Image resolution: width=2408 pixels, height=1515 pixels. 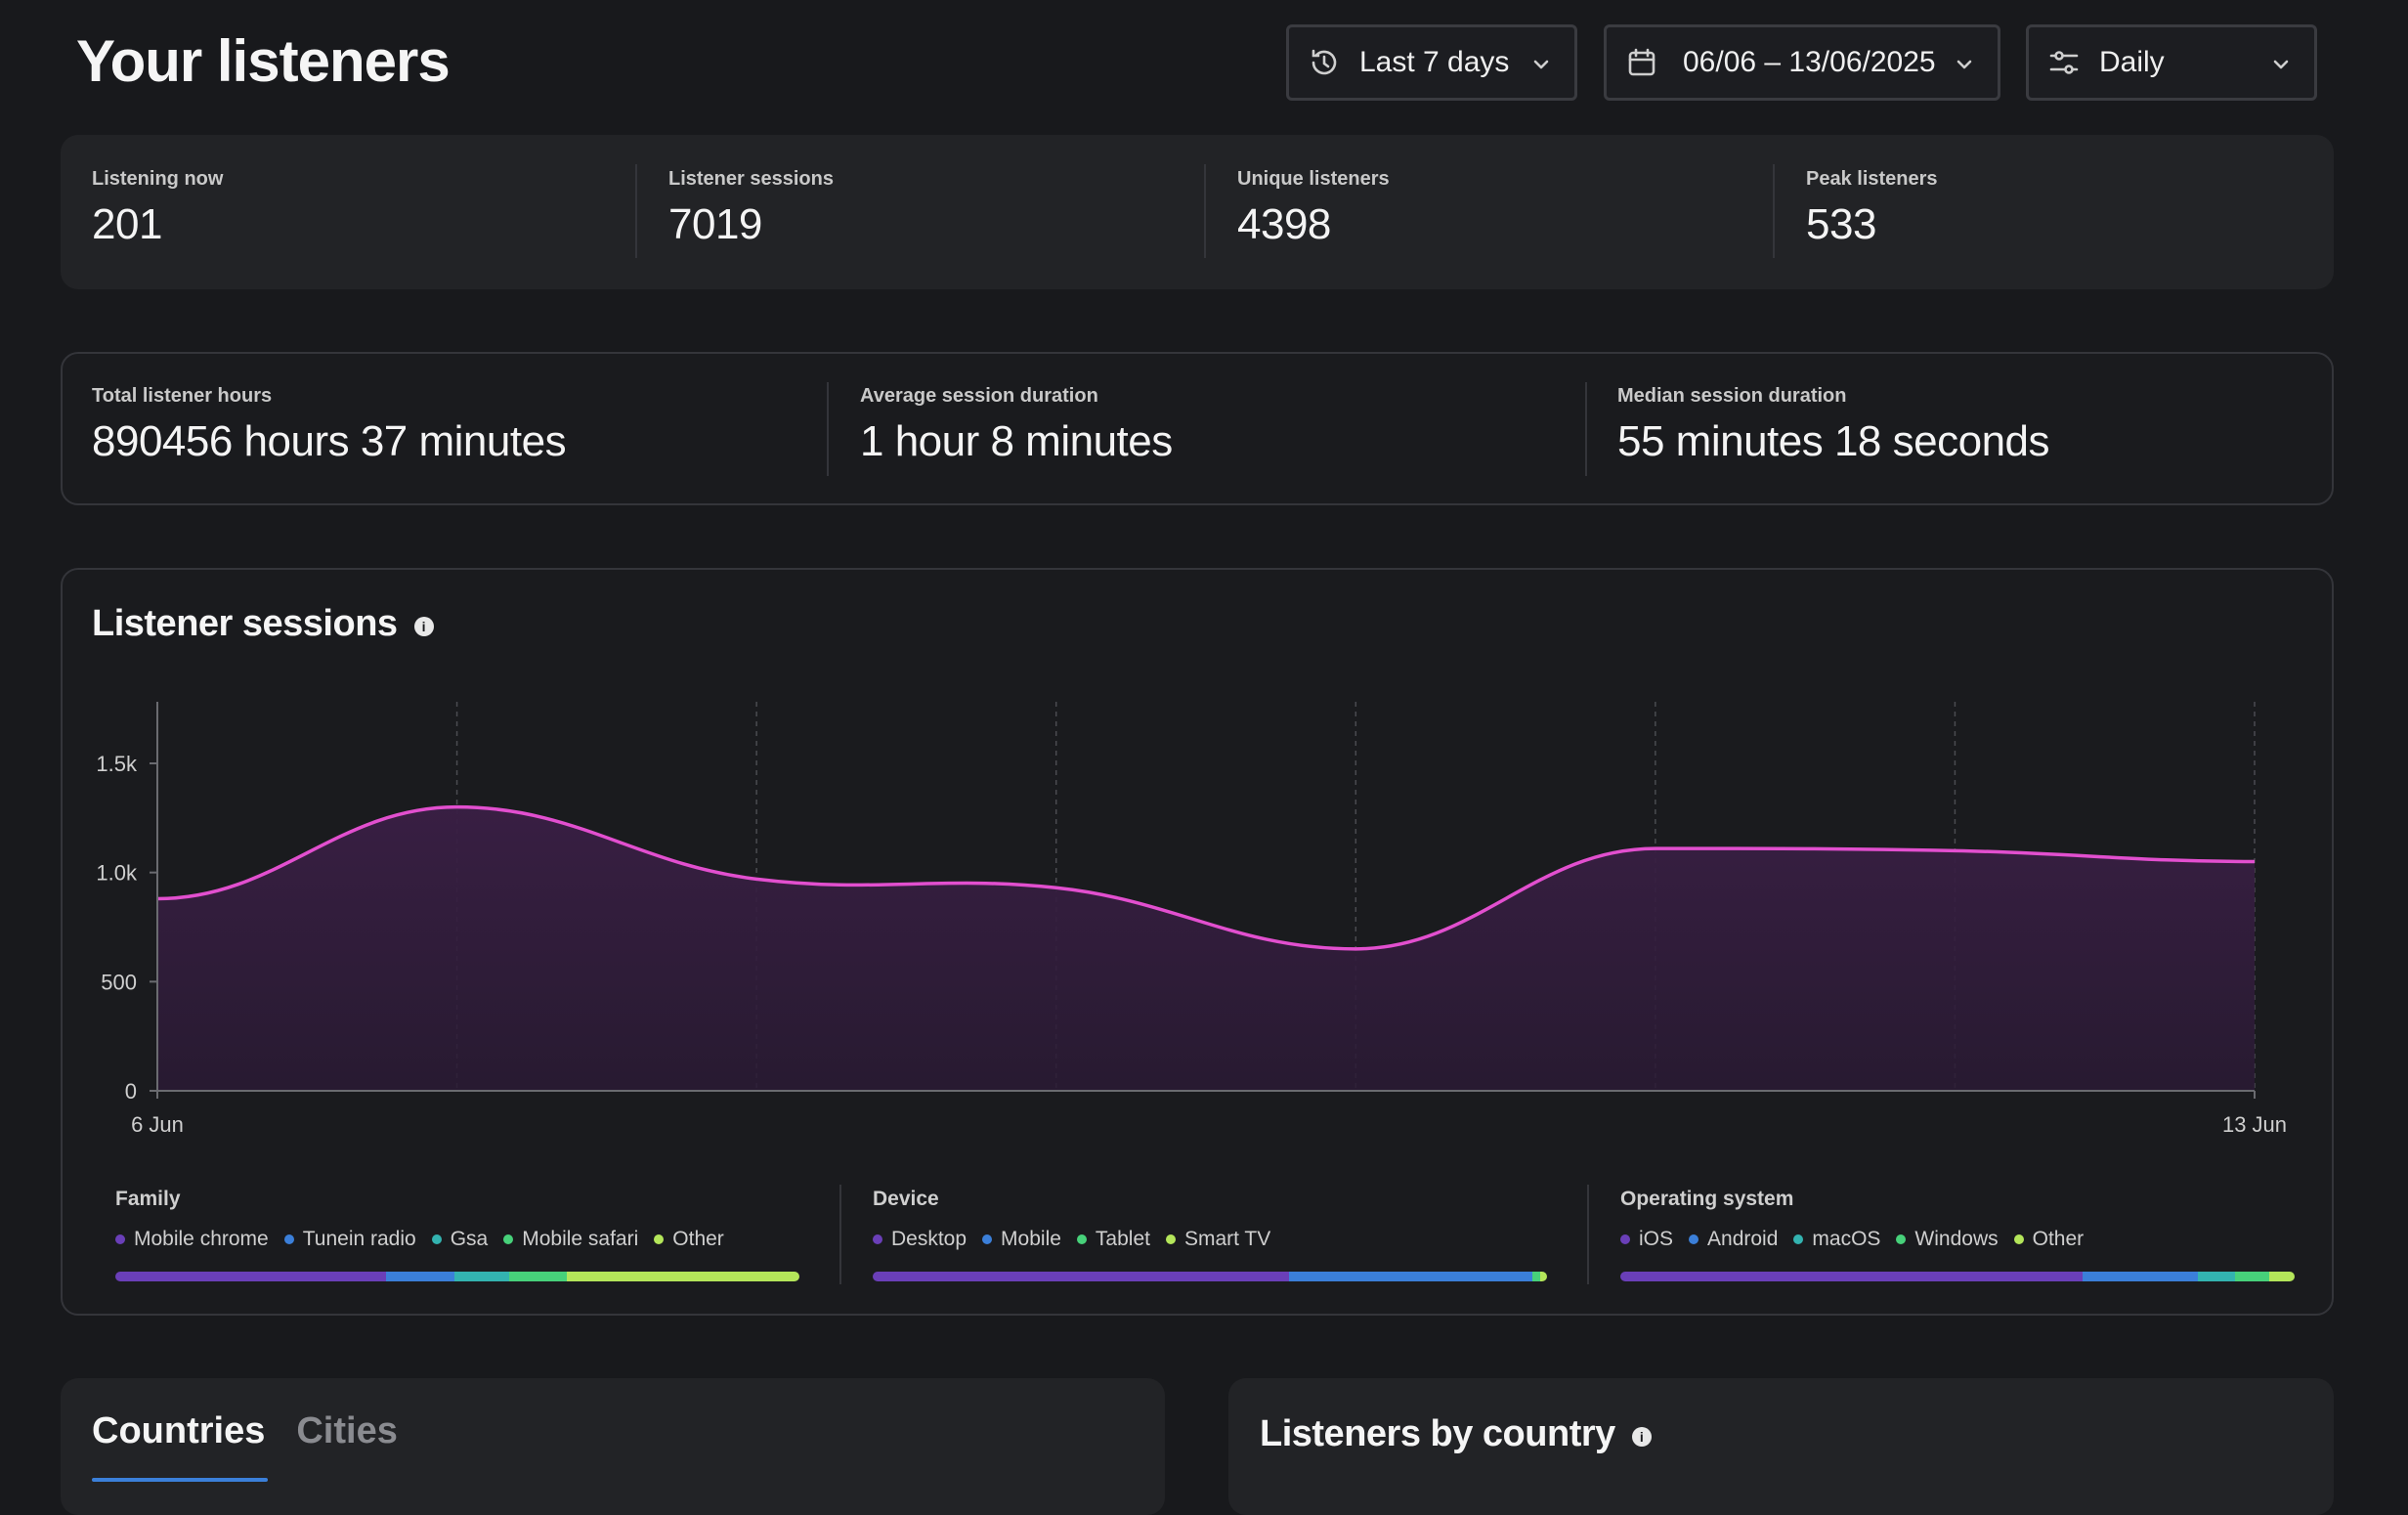 I want to click on legend-label: Tunein radio, so click(x=359, y=1239).